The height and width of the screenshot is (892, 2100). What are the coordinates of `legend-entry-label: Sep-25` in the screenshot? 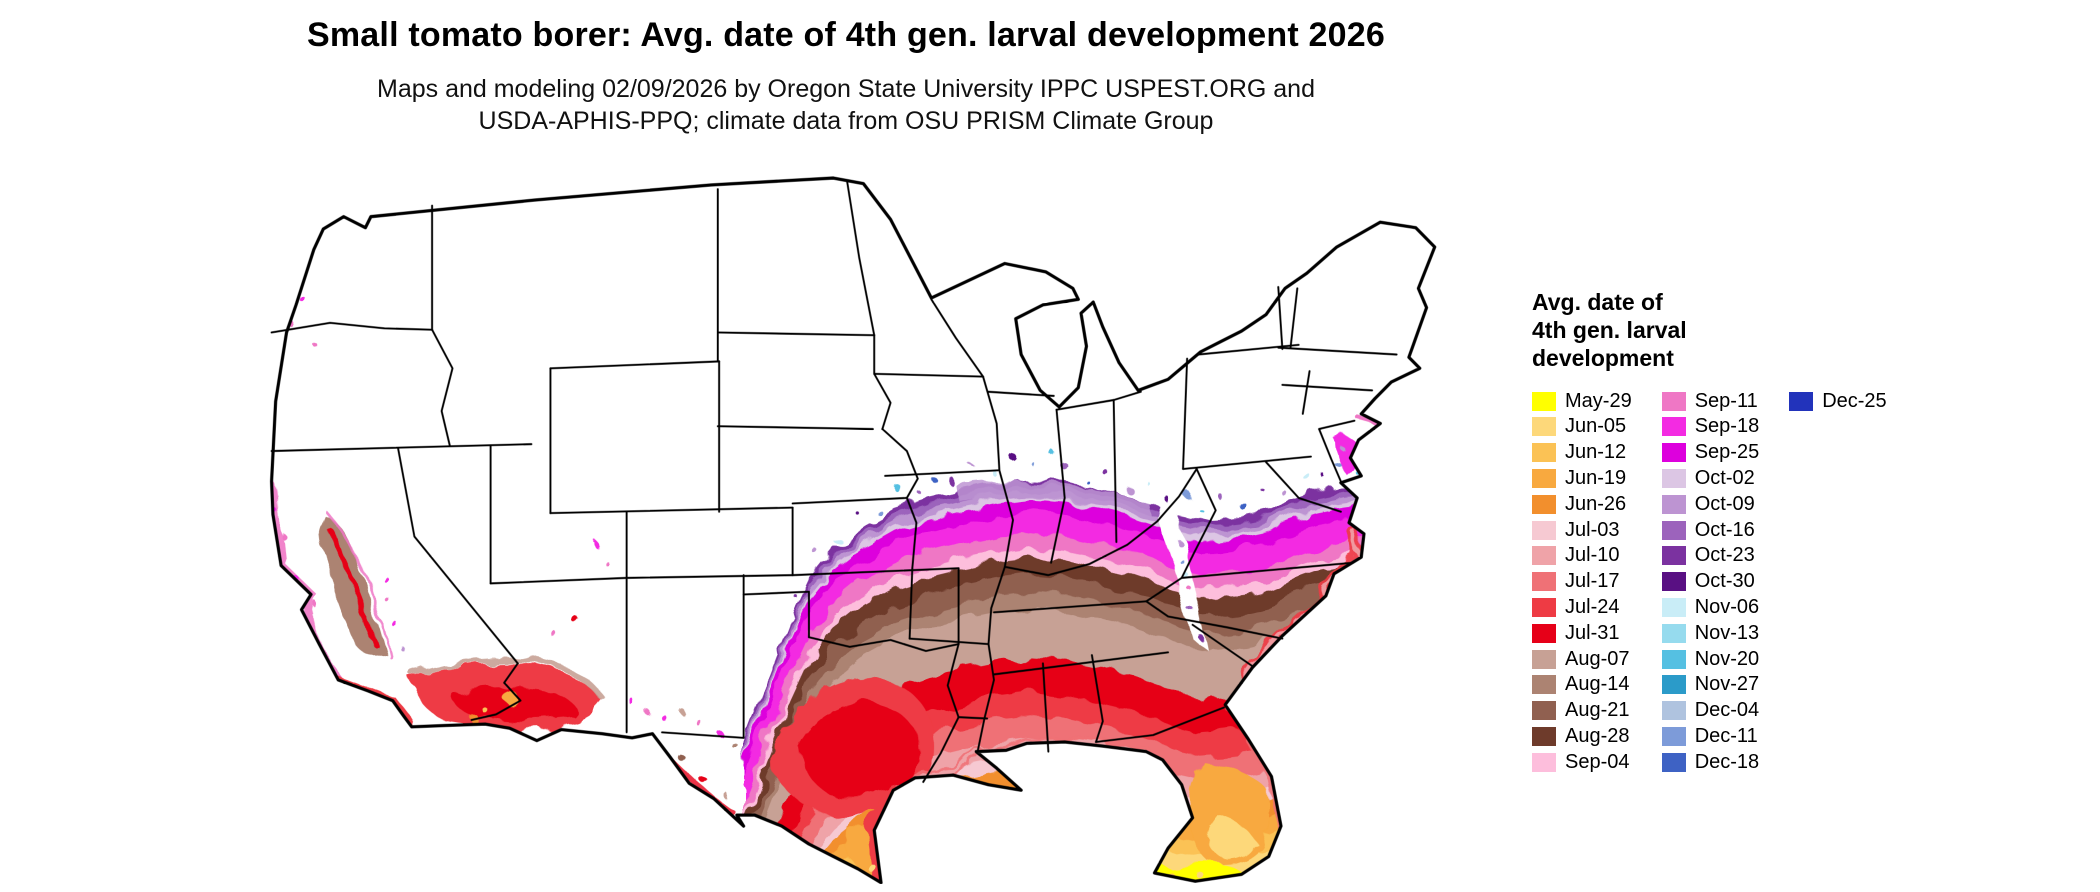 It's located at (1727, 452).